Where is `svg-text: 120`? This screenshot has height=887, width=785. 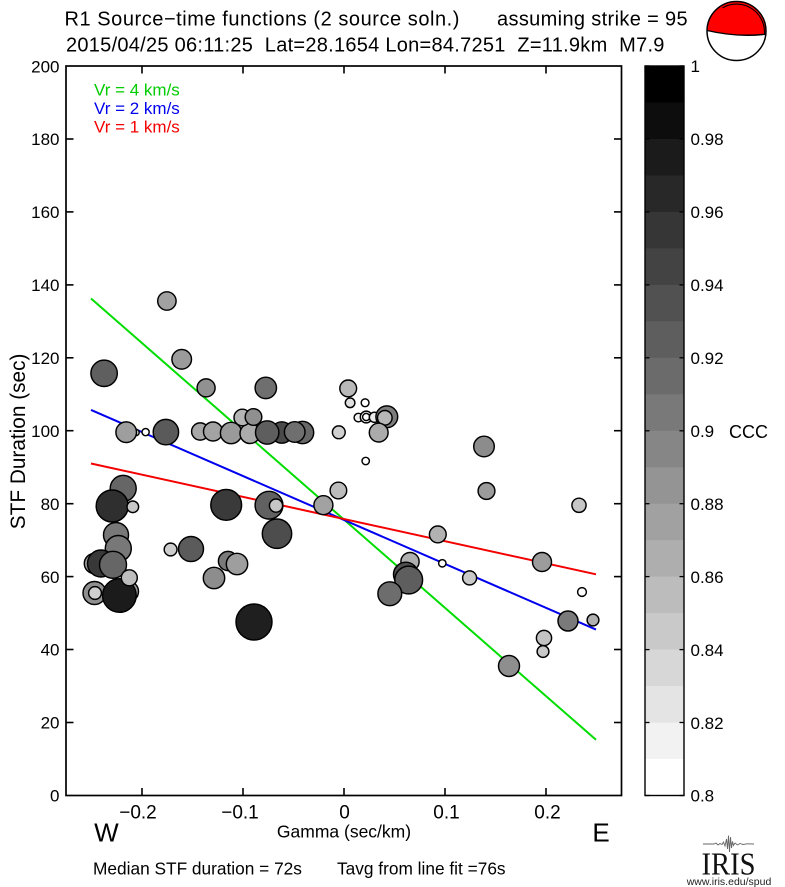 svg-text: 120 is located at coordinates (45, 358).